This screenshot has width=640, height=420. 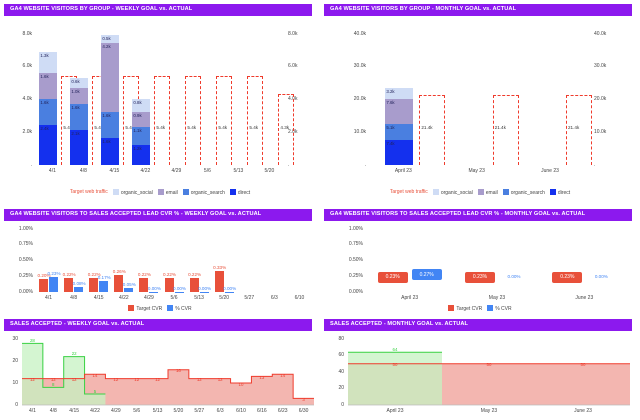 I want to click on traffic-bar-segment: 0.5k, so click(x=110, y=39).